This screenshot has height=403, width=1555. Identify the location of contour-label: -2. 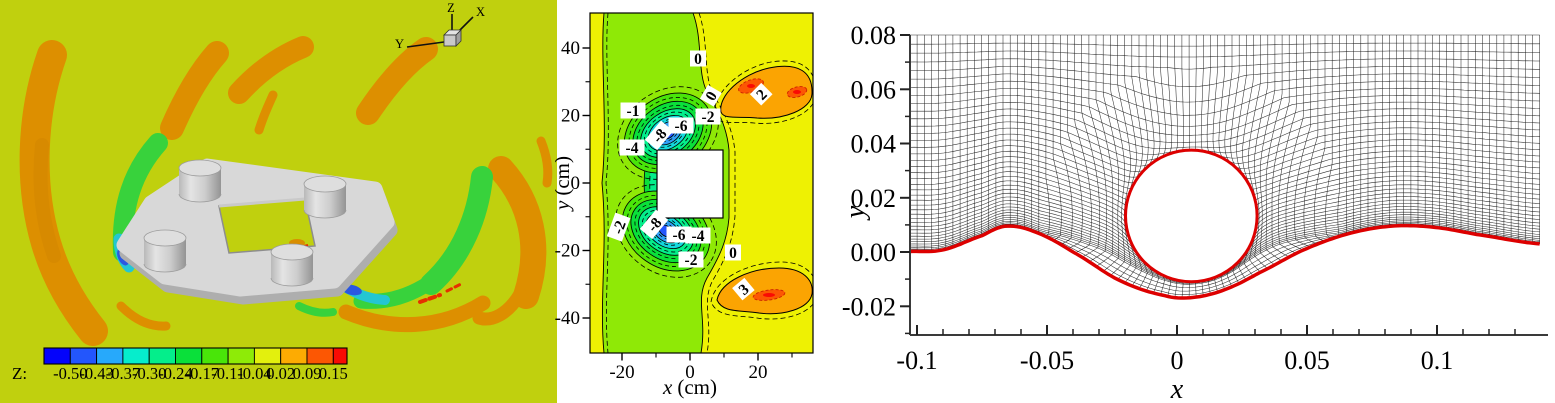
(691, 260).